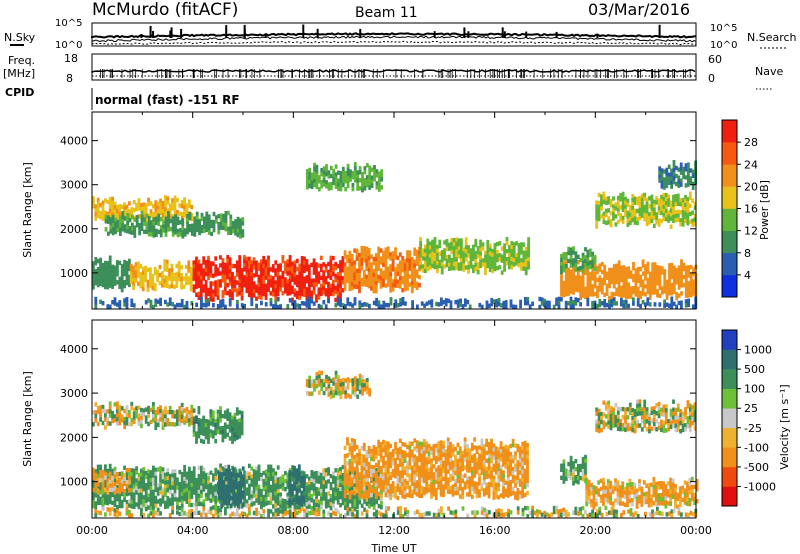 Image resolution: width=800 pixels, height=554 pixels. I want to click on freq-unit: [MHz], so click(19, 73).